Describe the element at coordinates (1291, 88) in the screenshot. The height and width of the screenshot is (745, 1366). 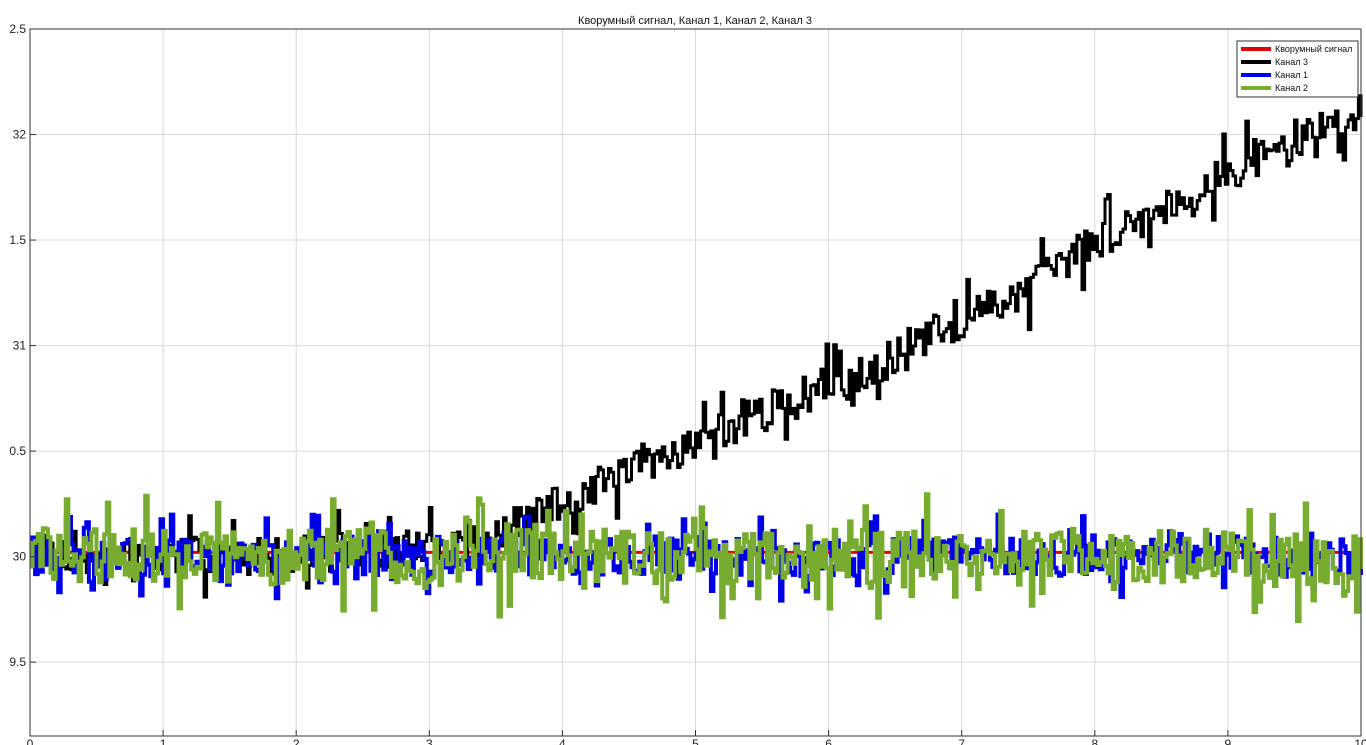
I see `legend-label: Канал 2` at that location.